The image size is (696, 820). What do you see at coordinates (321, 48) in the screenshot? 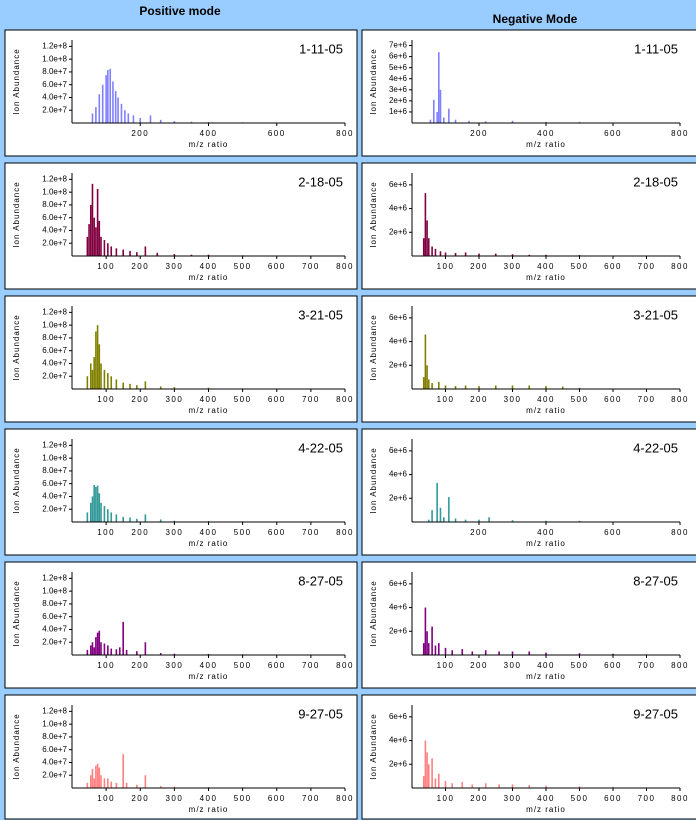
I see `date-label: 1-11-05` at bounding box center [321, 48].